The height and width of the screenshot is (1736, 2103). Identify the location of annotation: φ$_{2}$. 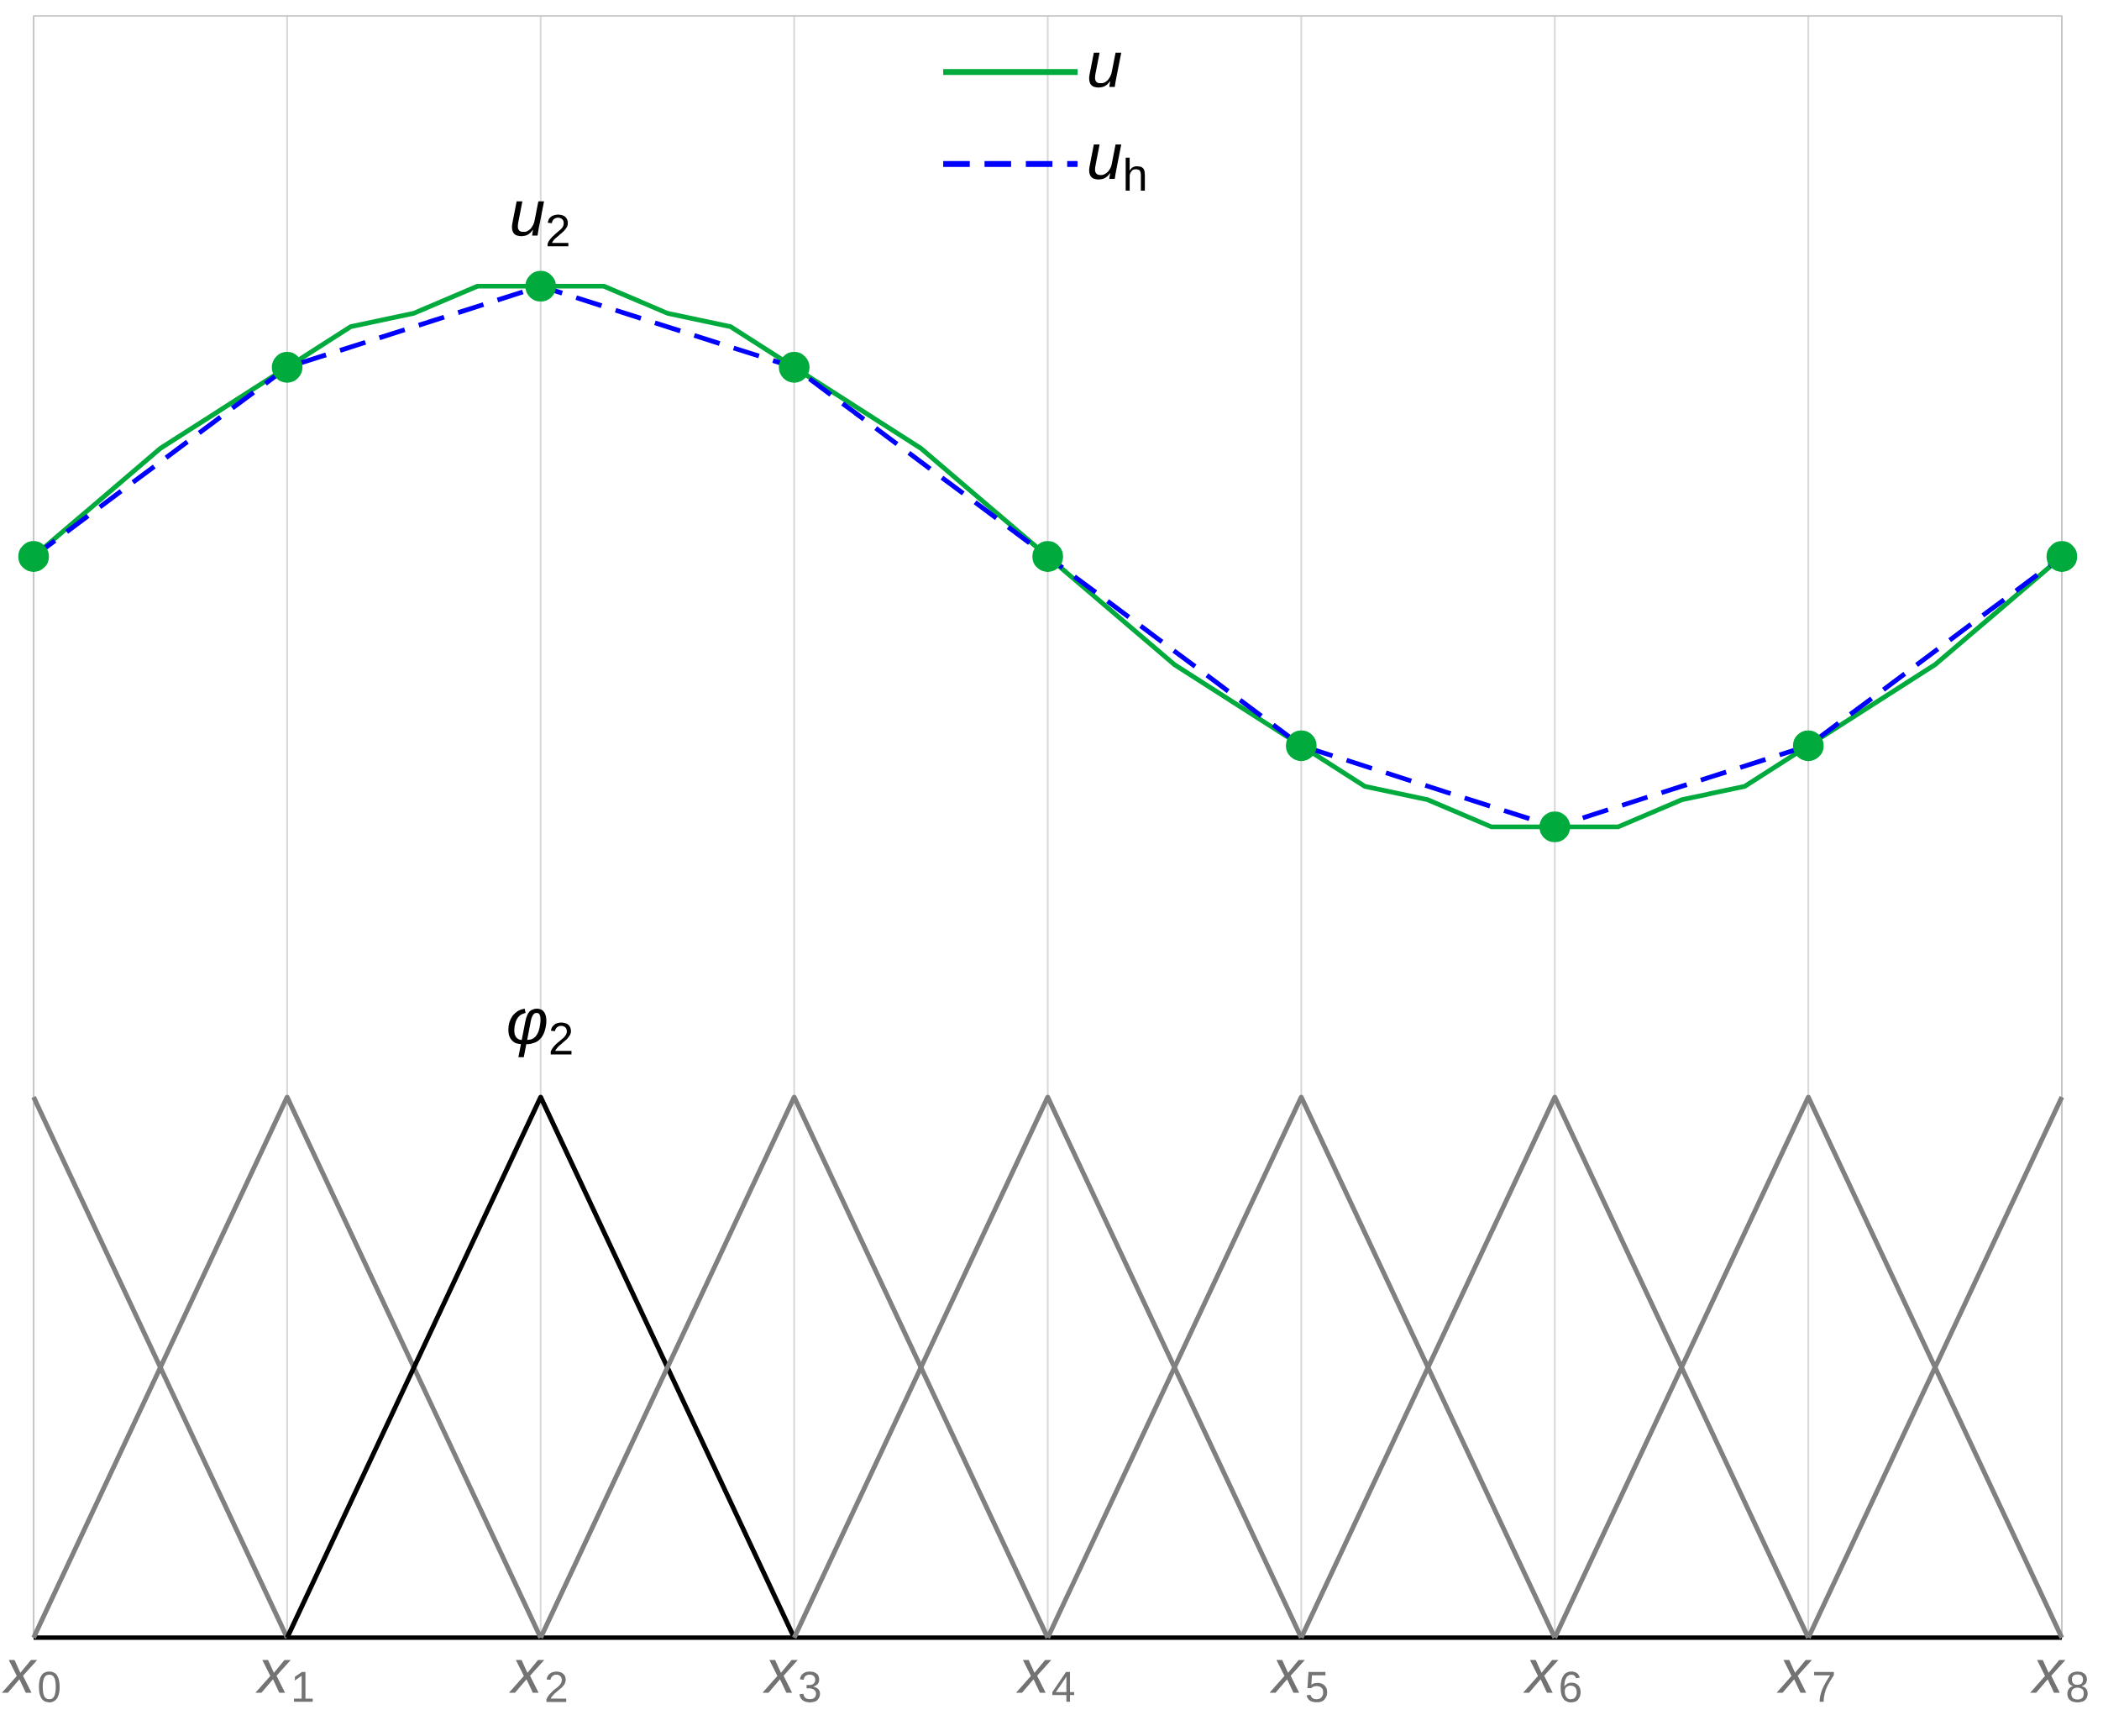
(540, 1032).